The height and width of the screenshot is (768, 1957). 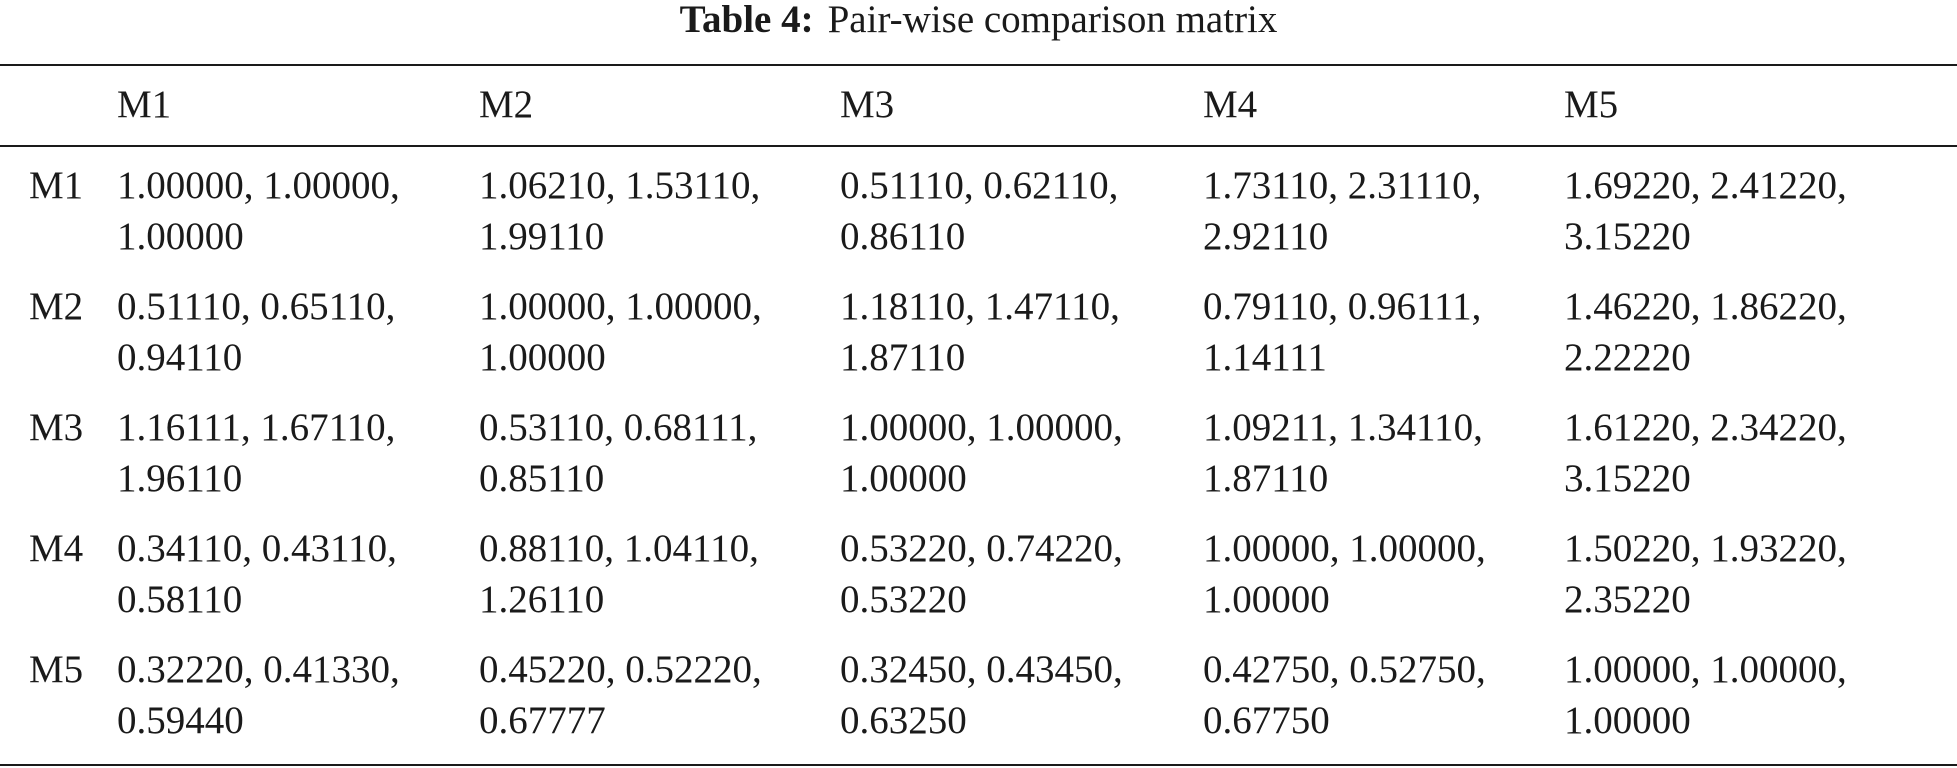 I want to click on cell-line: 0.32450, 0.43450,, so click(x=981, y=669).